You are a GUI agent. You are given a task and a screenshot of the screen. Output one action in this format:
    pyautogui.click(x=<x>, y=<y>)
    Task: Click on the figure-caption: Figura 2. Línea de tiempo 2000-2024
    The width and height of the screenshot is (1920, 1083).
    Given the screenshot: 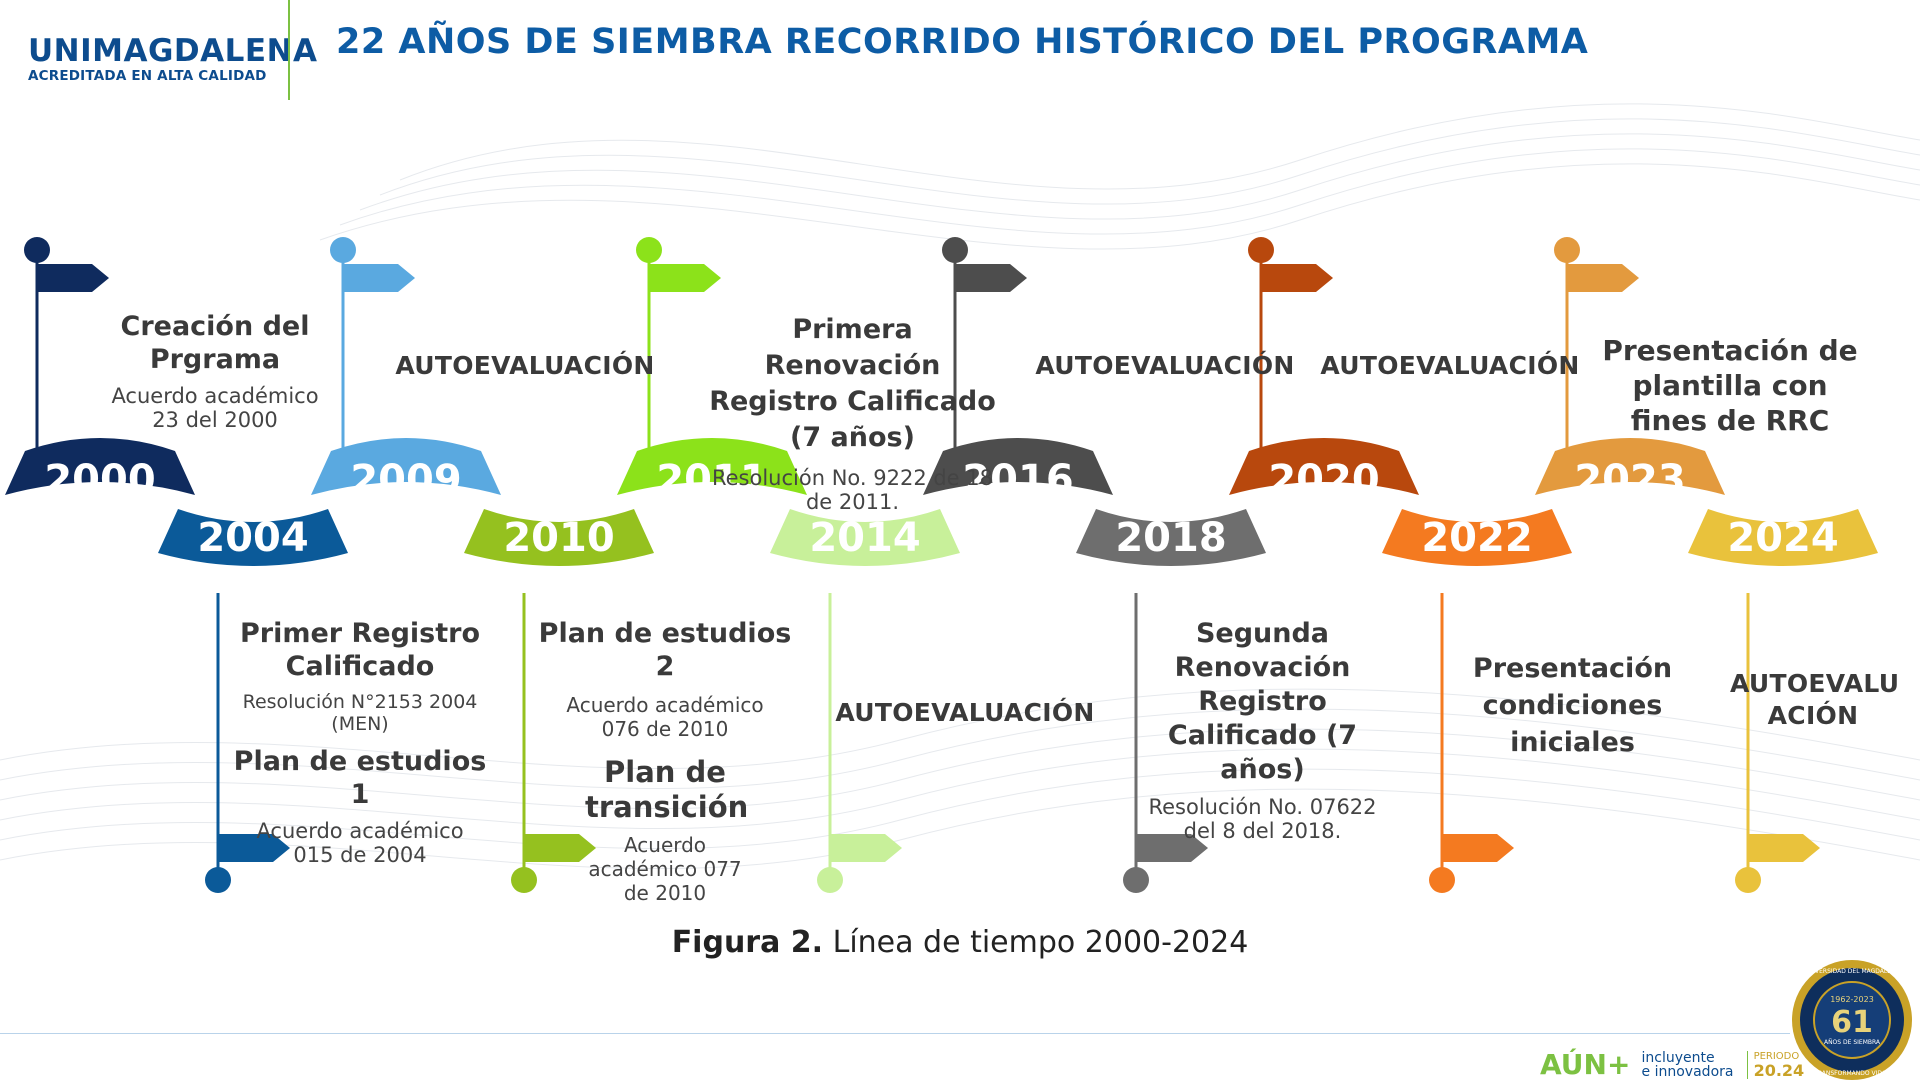 What is the action you would take?
    pyautogui.click(x=960, y=942)
    